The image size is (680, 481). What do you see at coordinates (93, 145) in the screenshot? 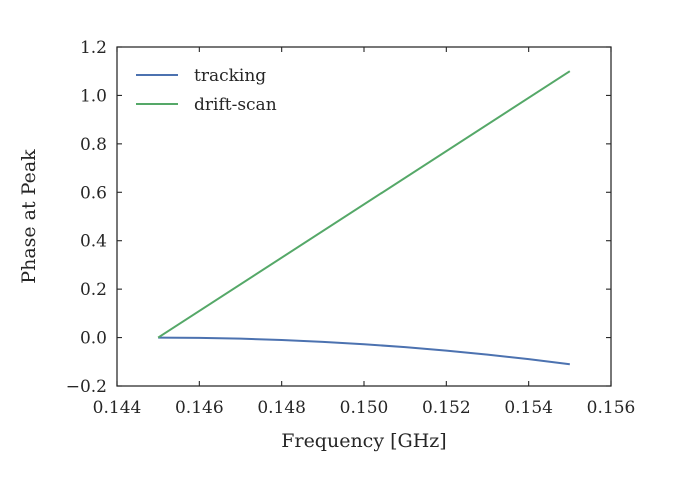
I see `y-tick-label: 0.8` at bounding box center [93, 145].